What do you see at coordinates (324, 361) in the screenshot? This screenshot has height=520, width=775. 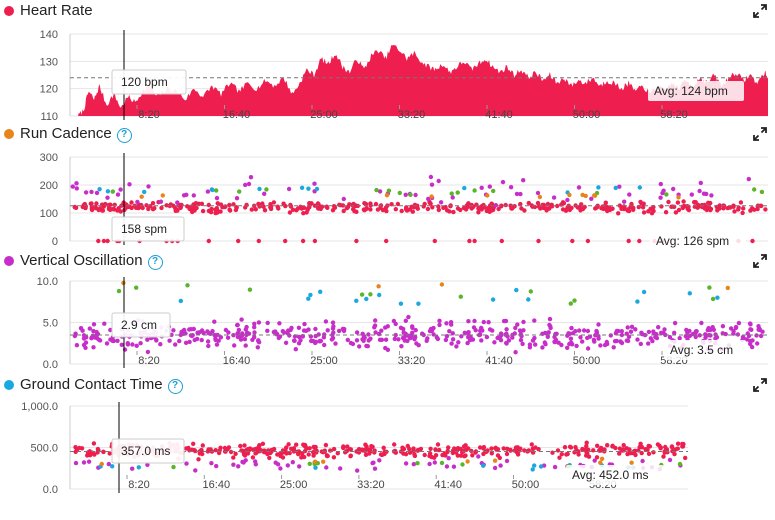 I see `x-tick-label: 25:00` at bounding box center [324, 361].